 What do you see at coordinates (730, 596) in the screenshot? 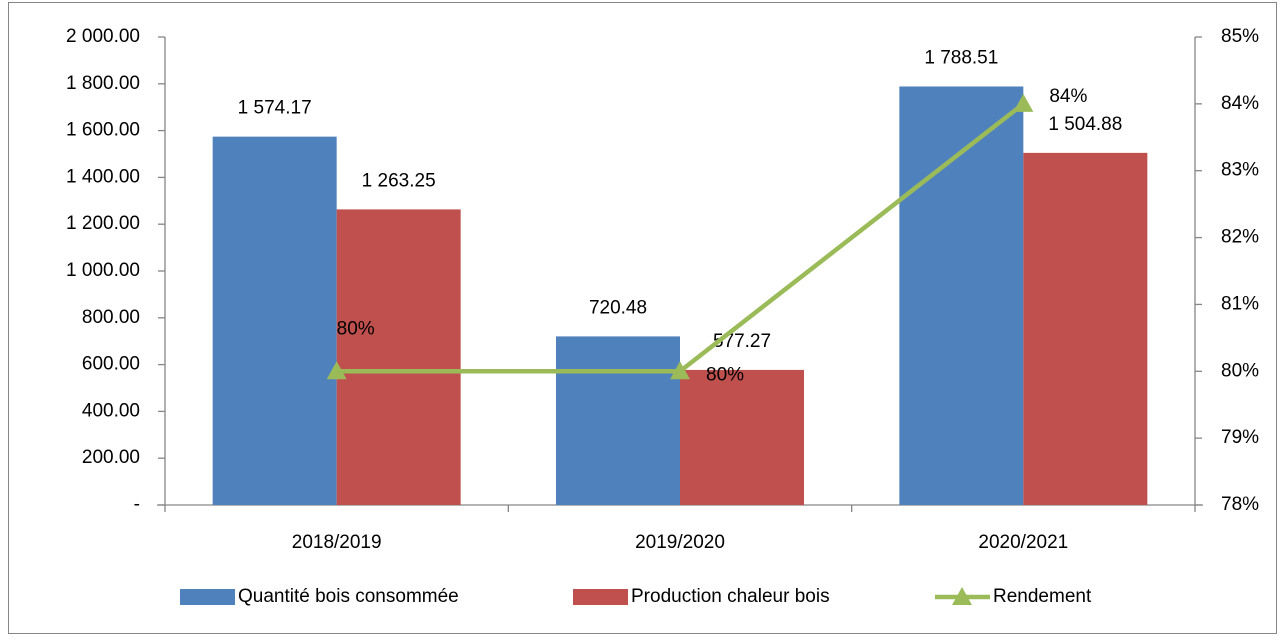
I see `legend-label: Production chaleur bois` at bounding box center [730, 596].